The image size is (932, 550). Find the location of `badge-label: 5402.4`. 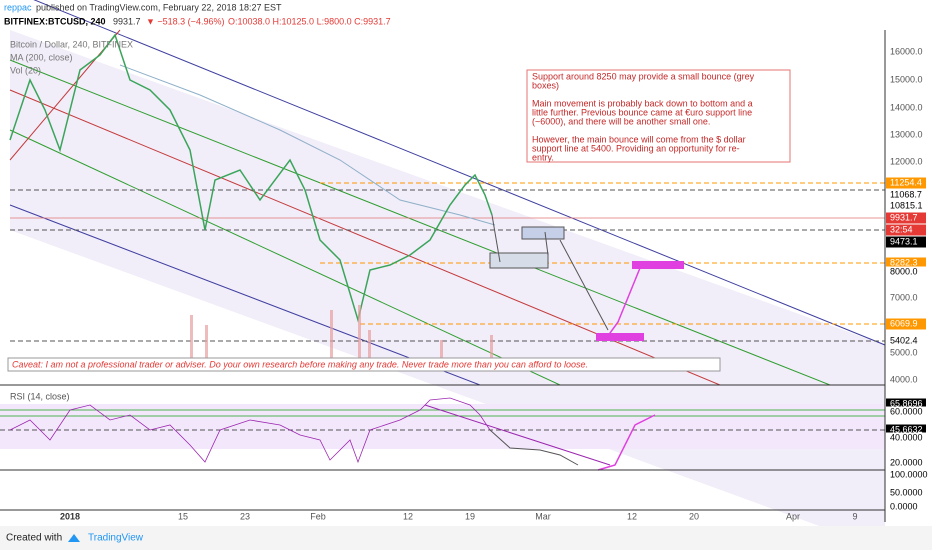

badge-label: 5402.4 is located at coordinates (904, 340).